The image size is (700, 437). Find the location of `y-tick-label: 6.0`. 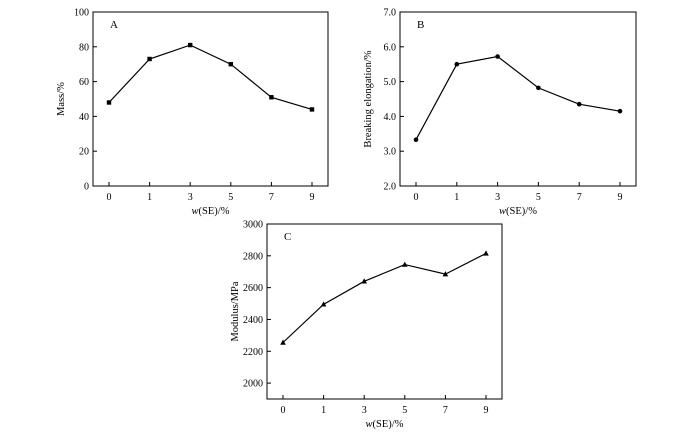

y-tick-label: 6.0 is located at coordinates (390, 47).